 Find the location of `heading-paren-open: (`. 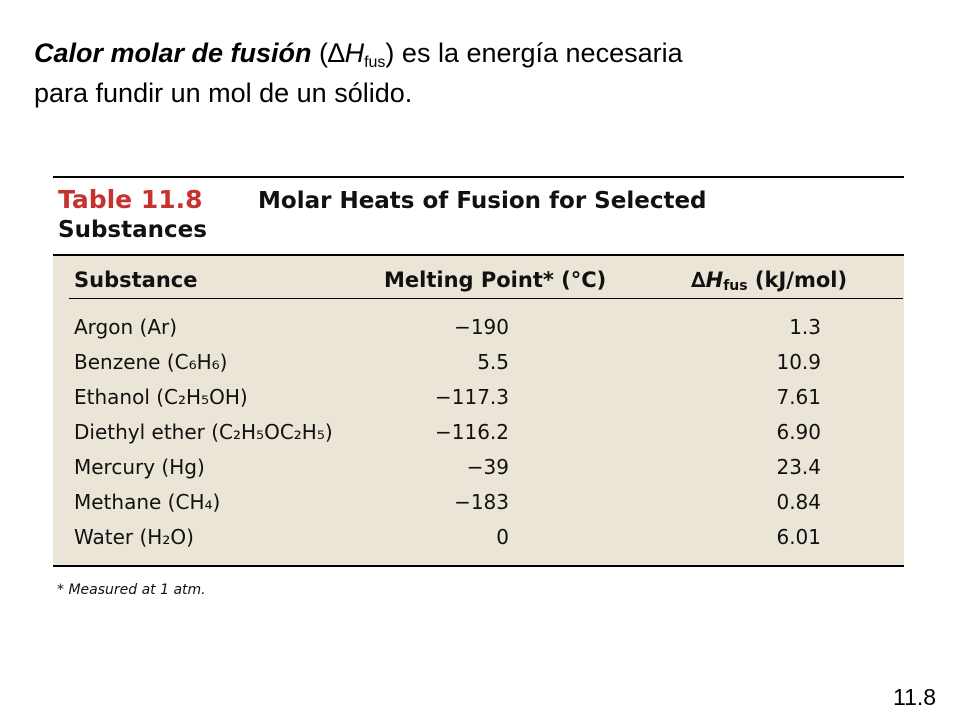

heading-paren-open: ( is located at coordinates (320, 53).